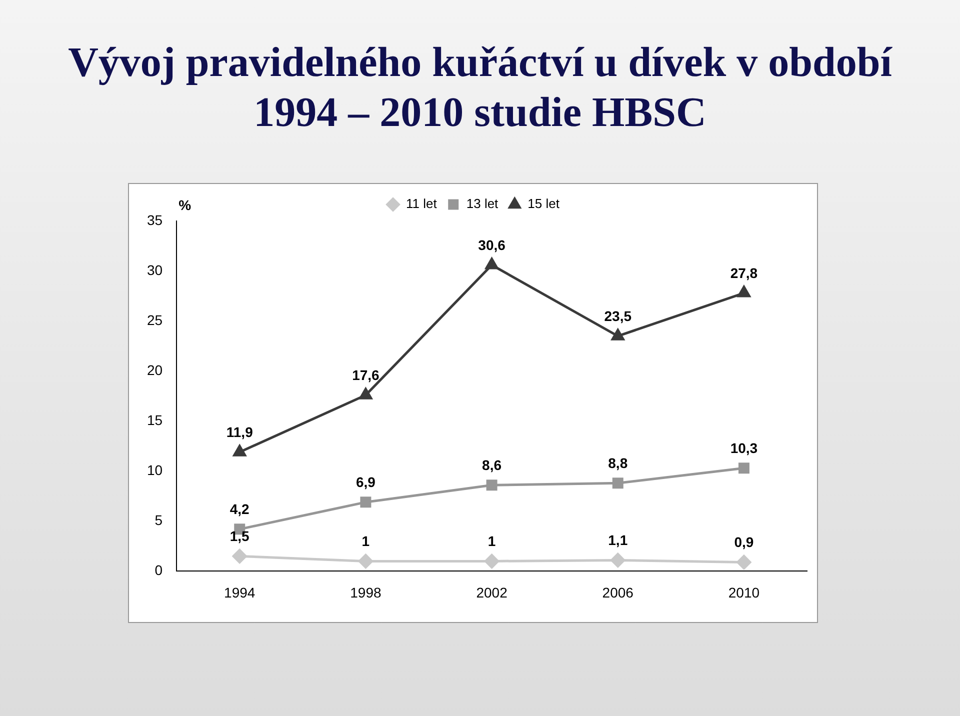 This screenshot has height=716, width=960. What do you see at coordinates (422, 204) in the screenshot?
I see `legend-label: 11 let` at bounding box center [422, 204].